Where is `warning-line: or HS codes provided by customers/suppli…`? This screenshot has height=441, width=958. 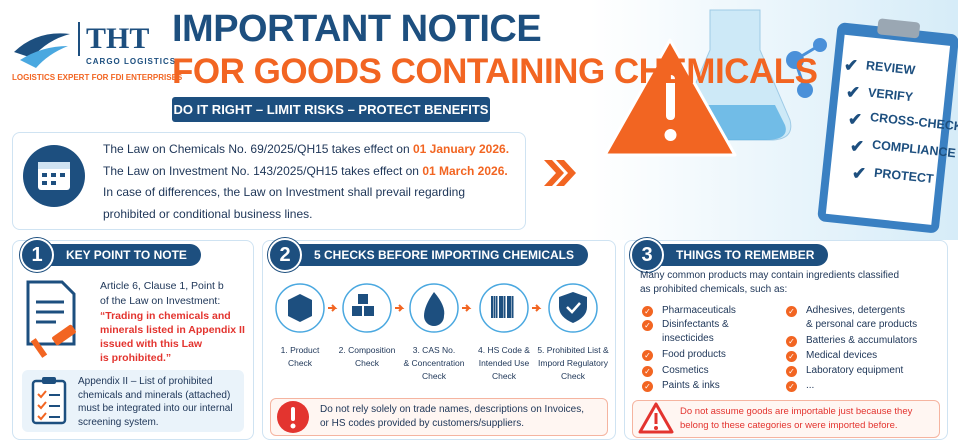 warning-line: or HS codes provided by customers/suppli… is located at coordinates (422, 423).